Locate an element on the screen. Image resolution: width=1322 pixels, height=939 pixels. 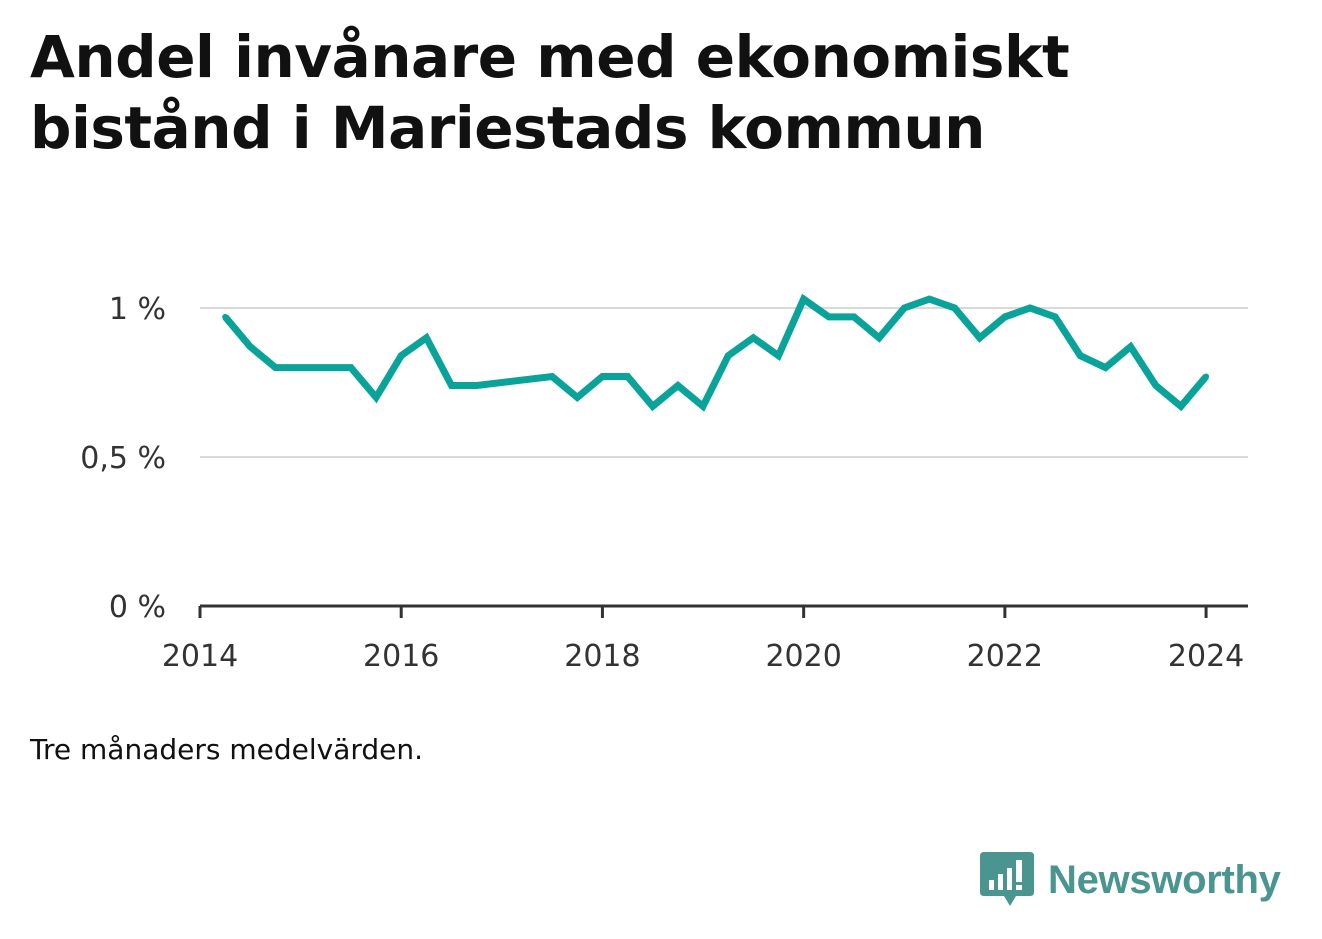
x-tick-label: 2016 is located at coordinates (401, 656).